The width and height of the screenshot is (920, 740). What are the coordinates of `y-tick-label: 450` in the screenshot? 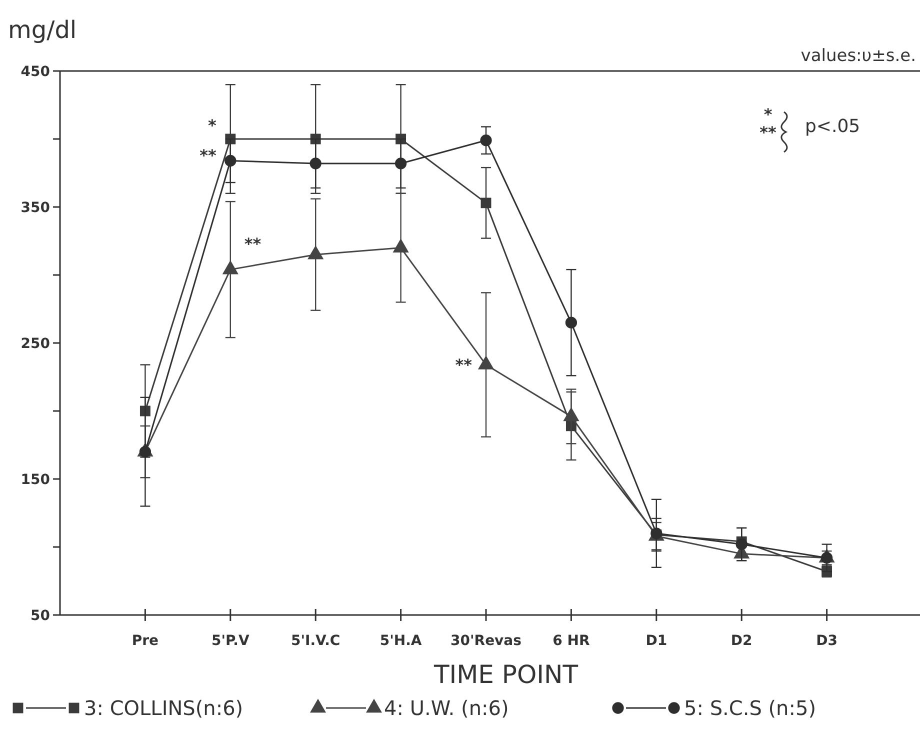 It's located at (35, 72).